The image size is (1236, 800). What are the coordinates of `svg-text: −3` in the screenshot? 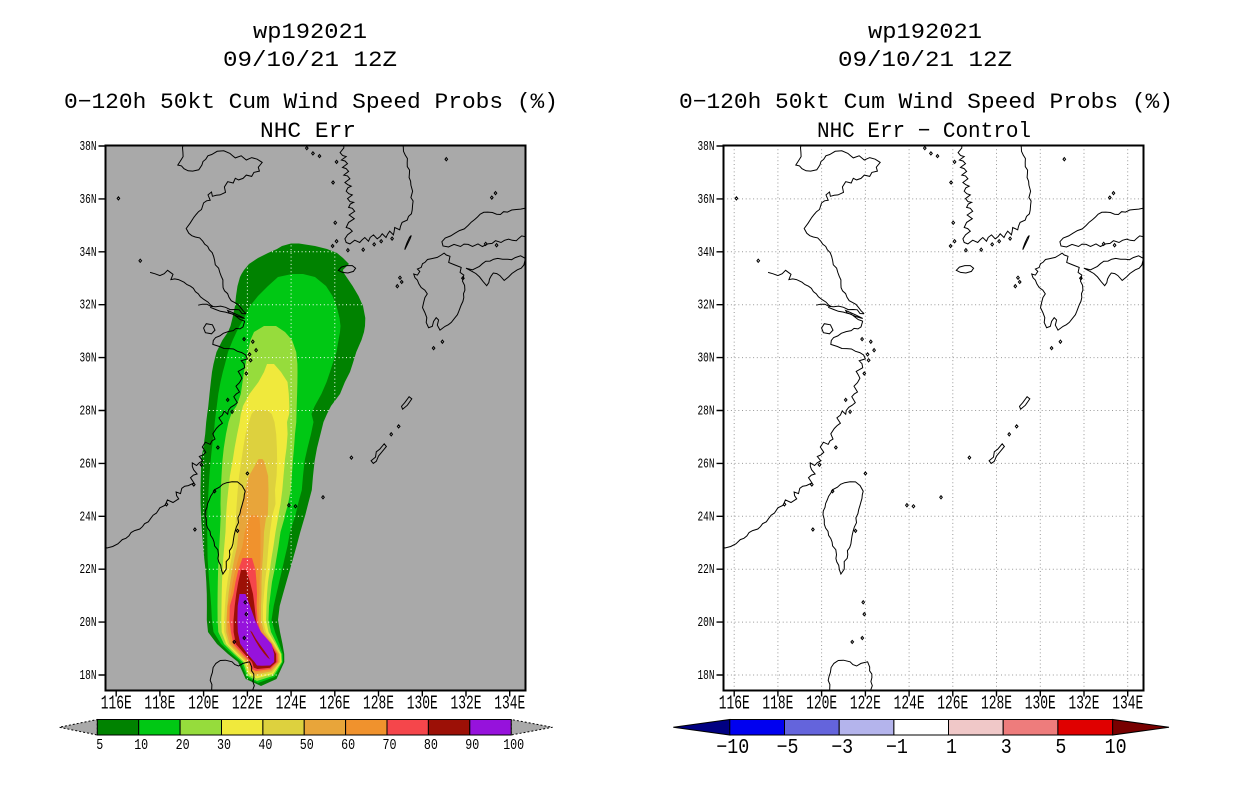 It's located at (842, 748).